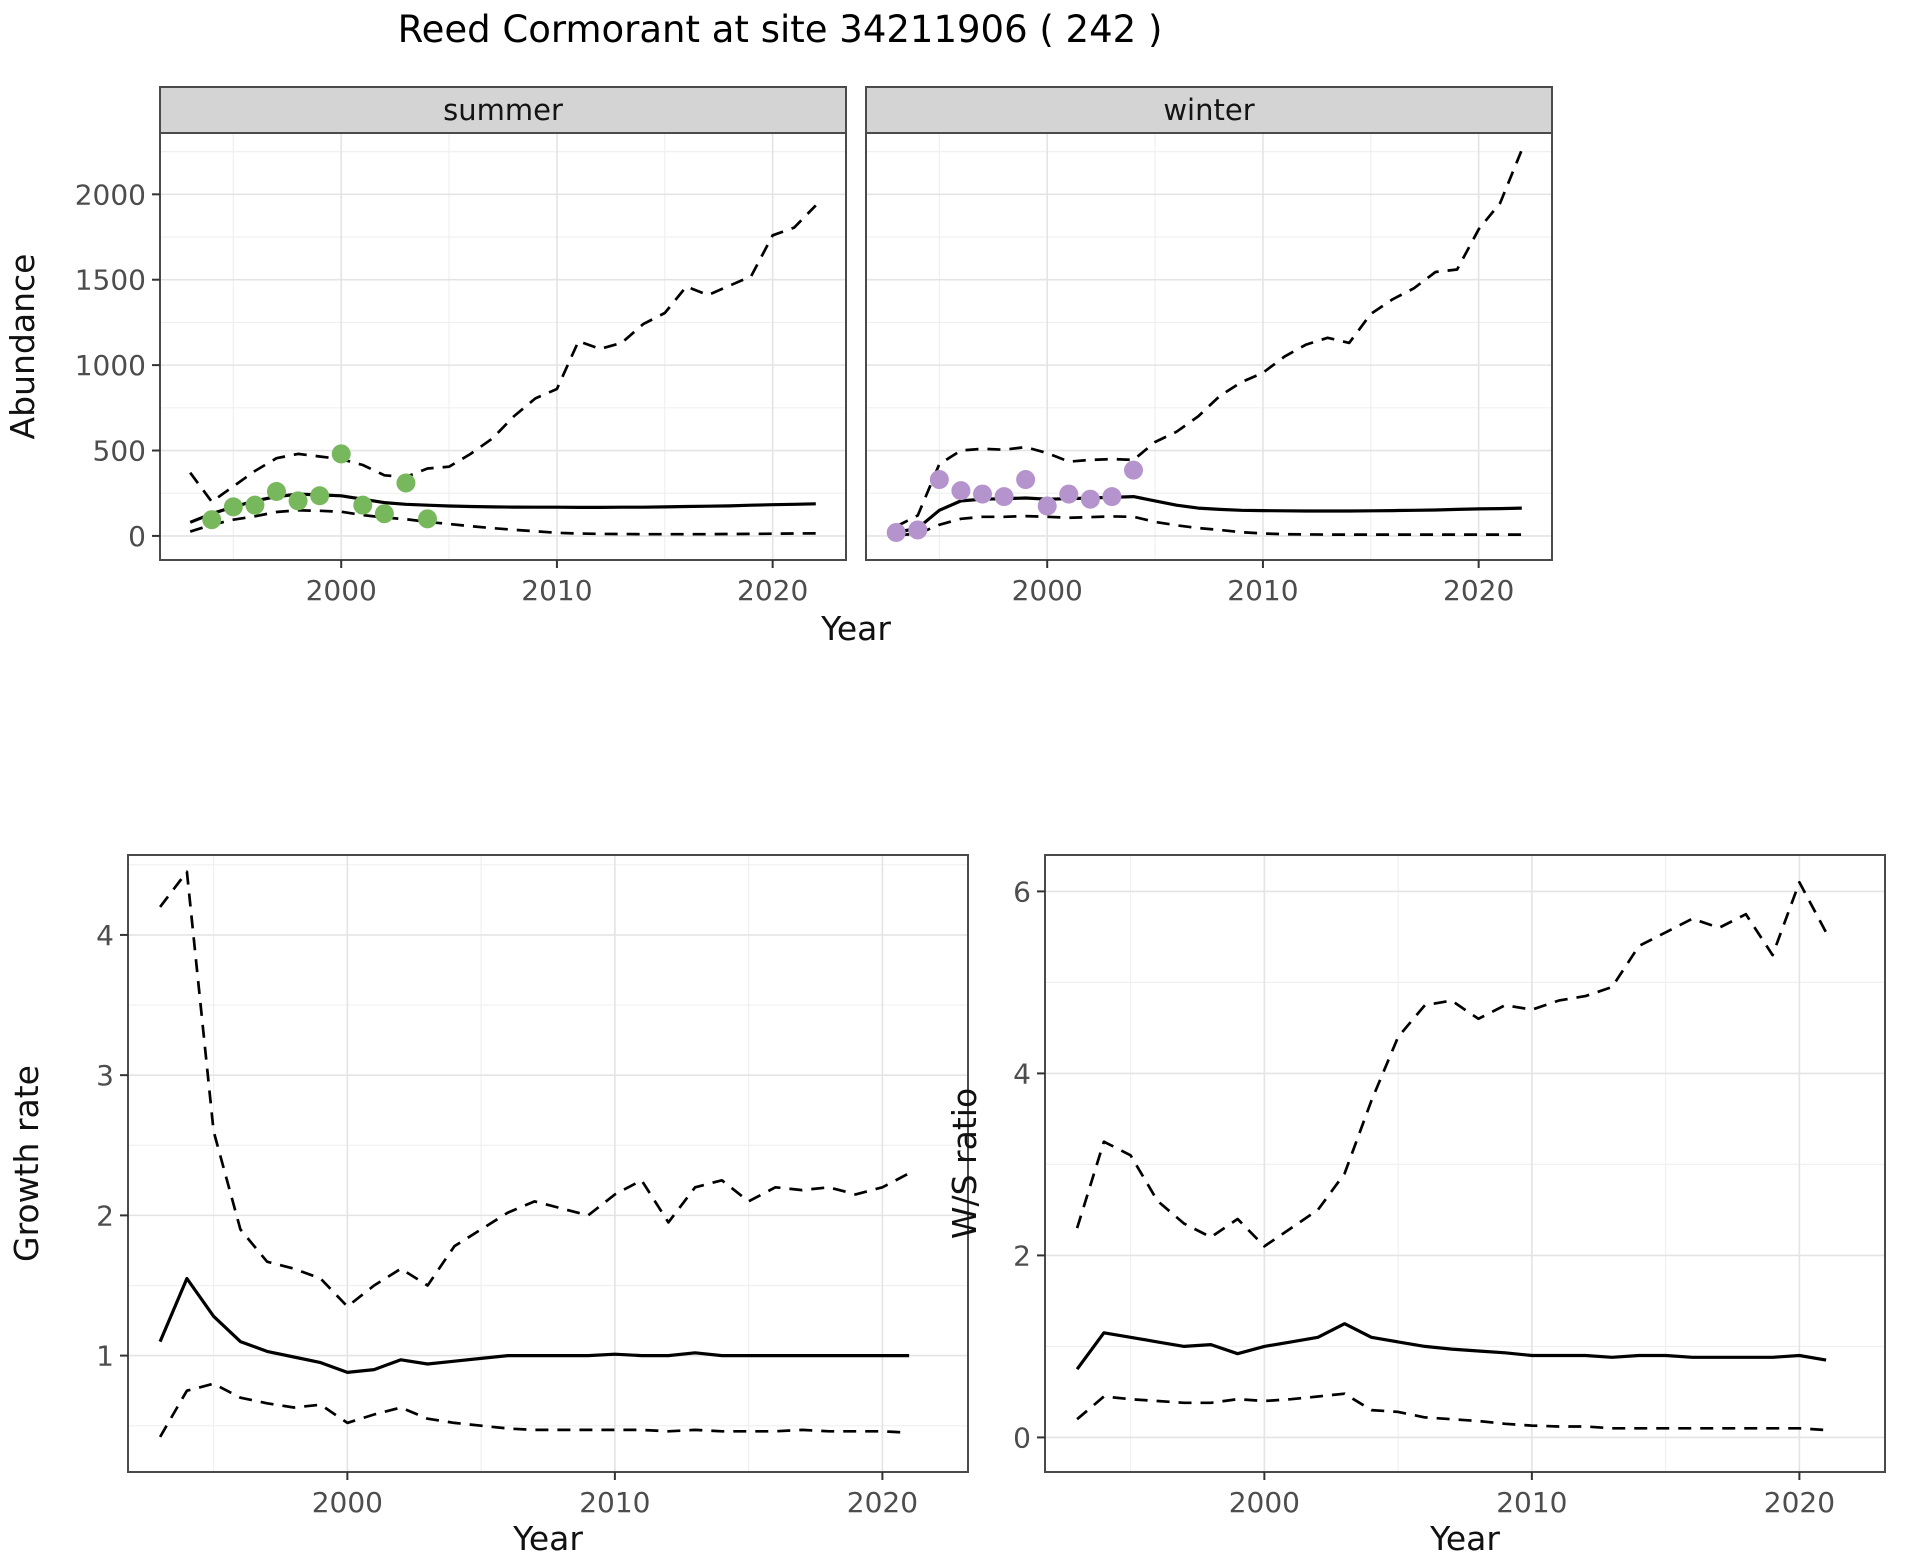 The width and height of the screenshot is (1920, 1560). Describe the element at coordinates (105, 1356) in the screenshot. I see `y-tick-label: 1` at that location.